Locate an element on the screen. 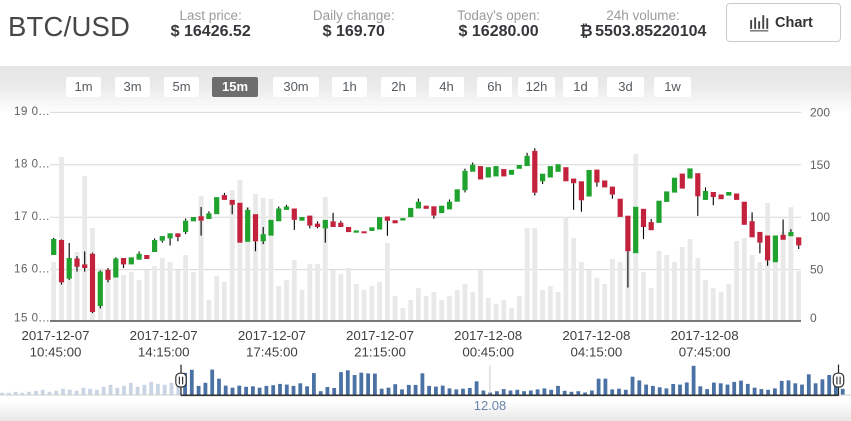 The height and width of the screenshot is (421, 851). svg-text: 150 is located at coordinates (820, 165).